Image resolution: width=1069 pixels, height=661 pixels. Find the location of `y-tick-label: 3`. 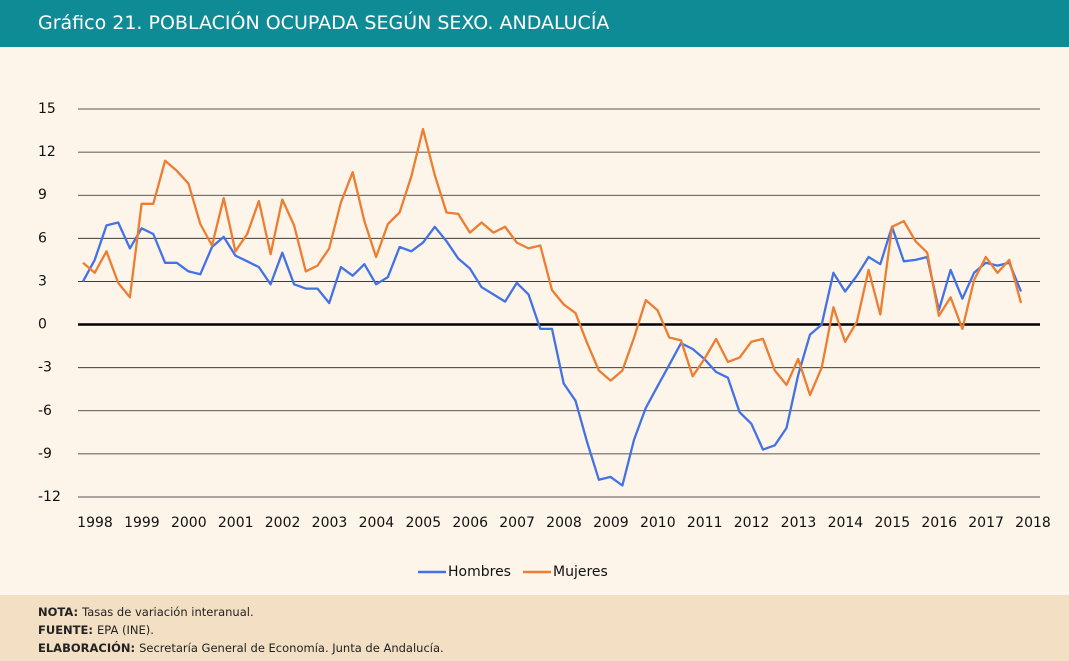

y-tick-label: 3 is located at coordinates (42, 281).